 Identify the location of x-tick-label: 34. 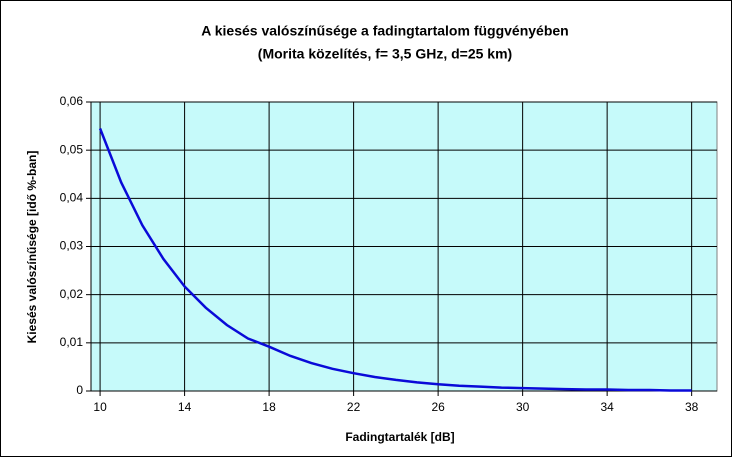
(607, 407).